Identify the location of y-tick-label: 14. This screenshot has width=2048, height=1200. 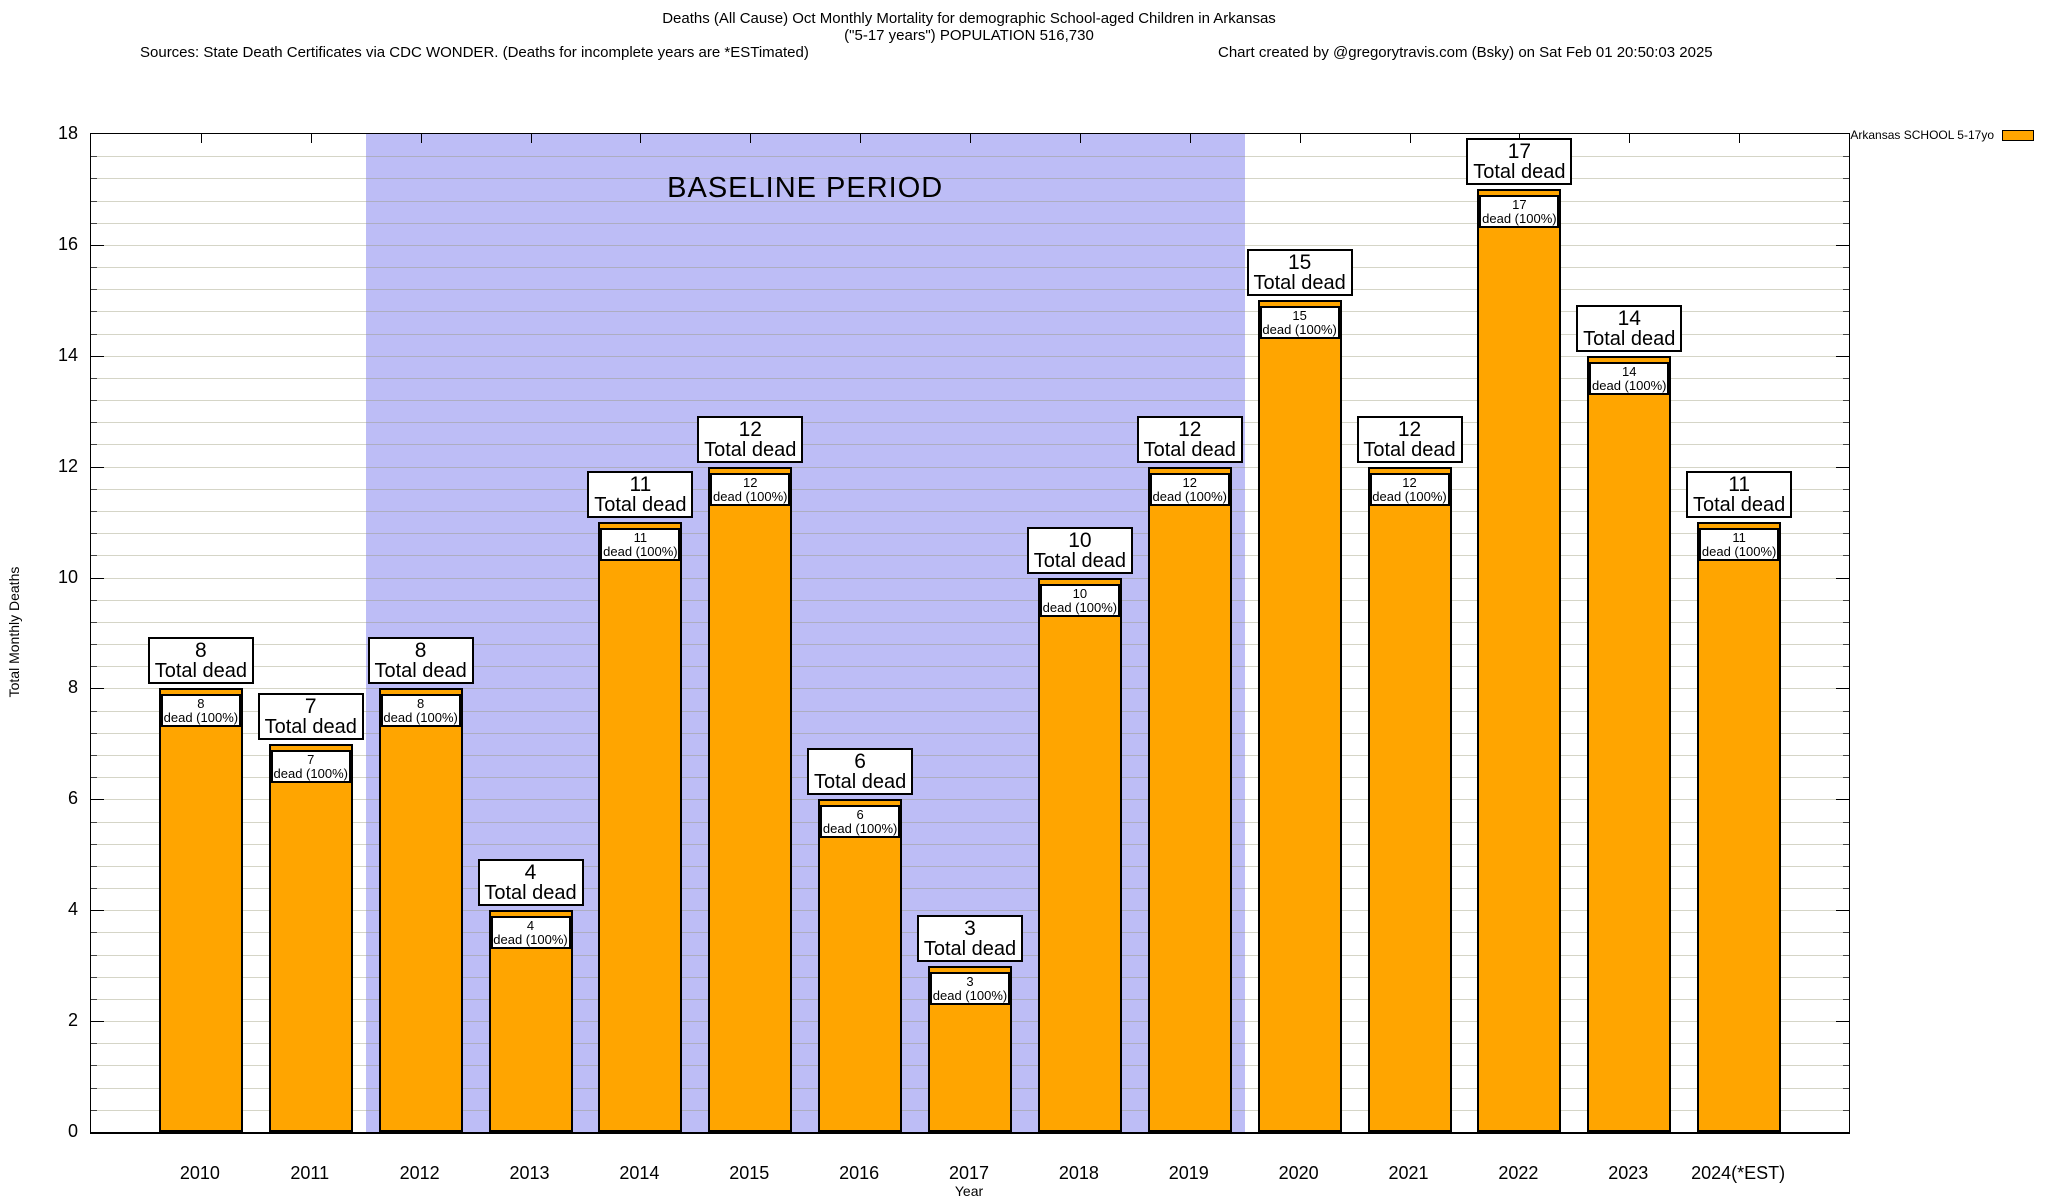
(67, 354).